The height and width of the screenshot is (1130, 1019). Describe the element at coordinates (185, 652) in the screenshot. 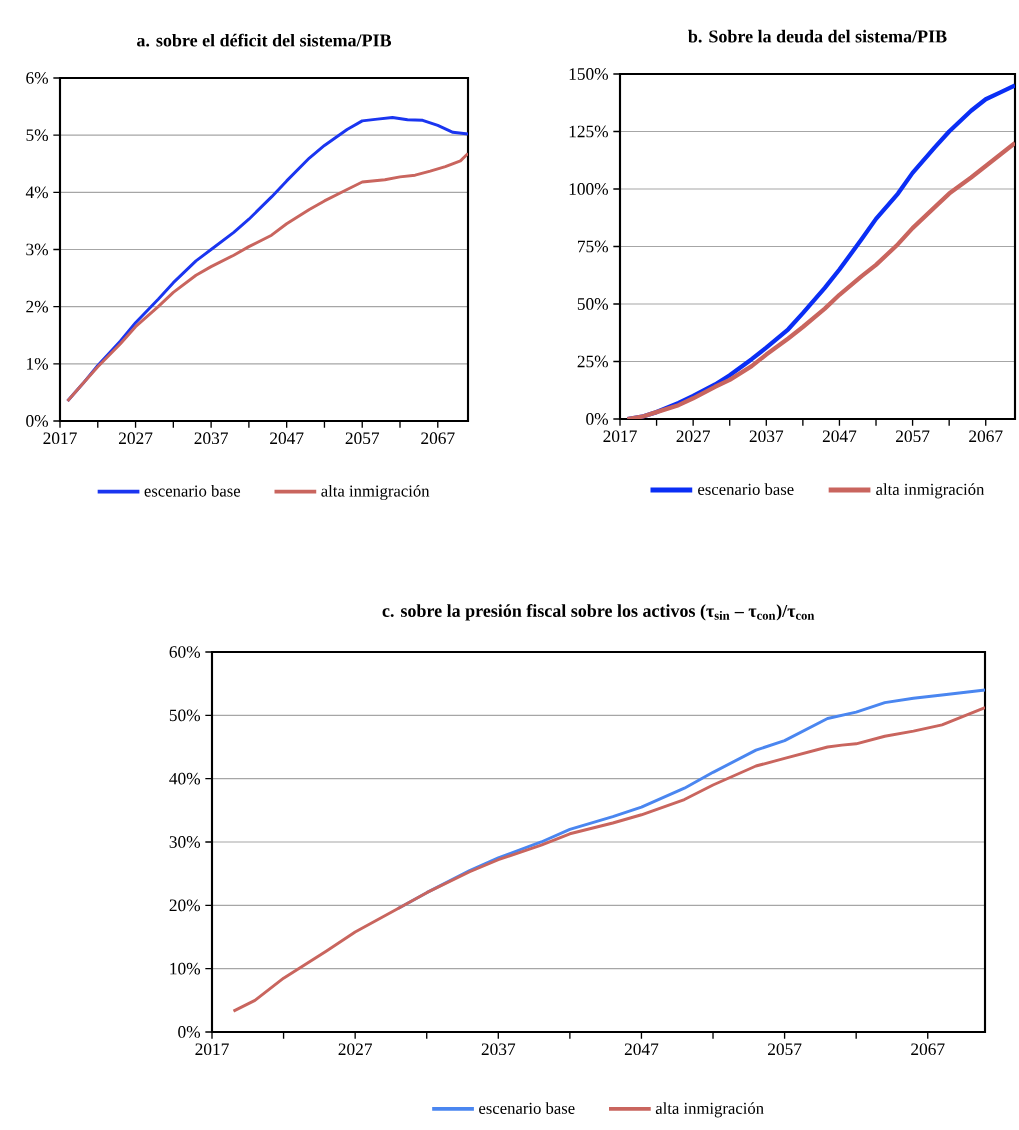

I see `y-tick-label: 60%` at that location.